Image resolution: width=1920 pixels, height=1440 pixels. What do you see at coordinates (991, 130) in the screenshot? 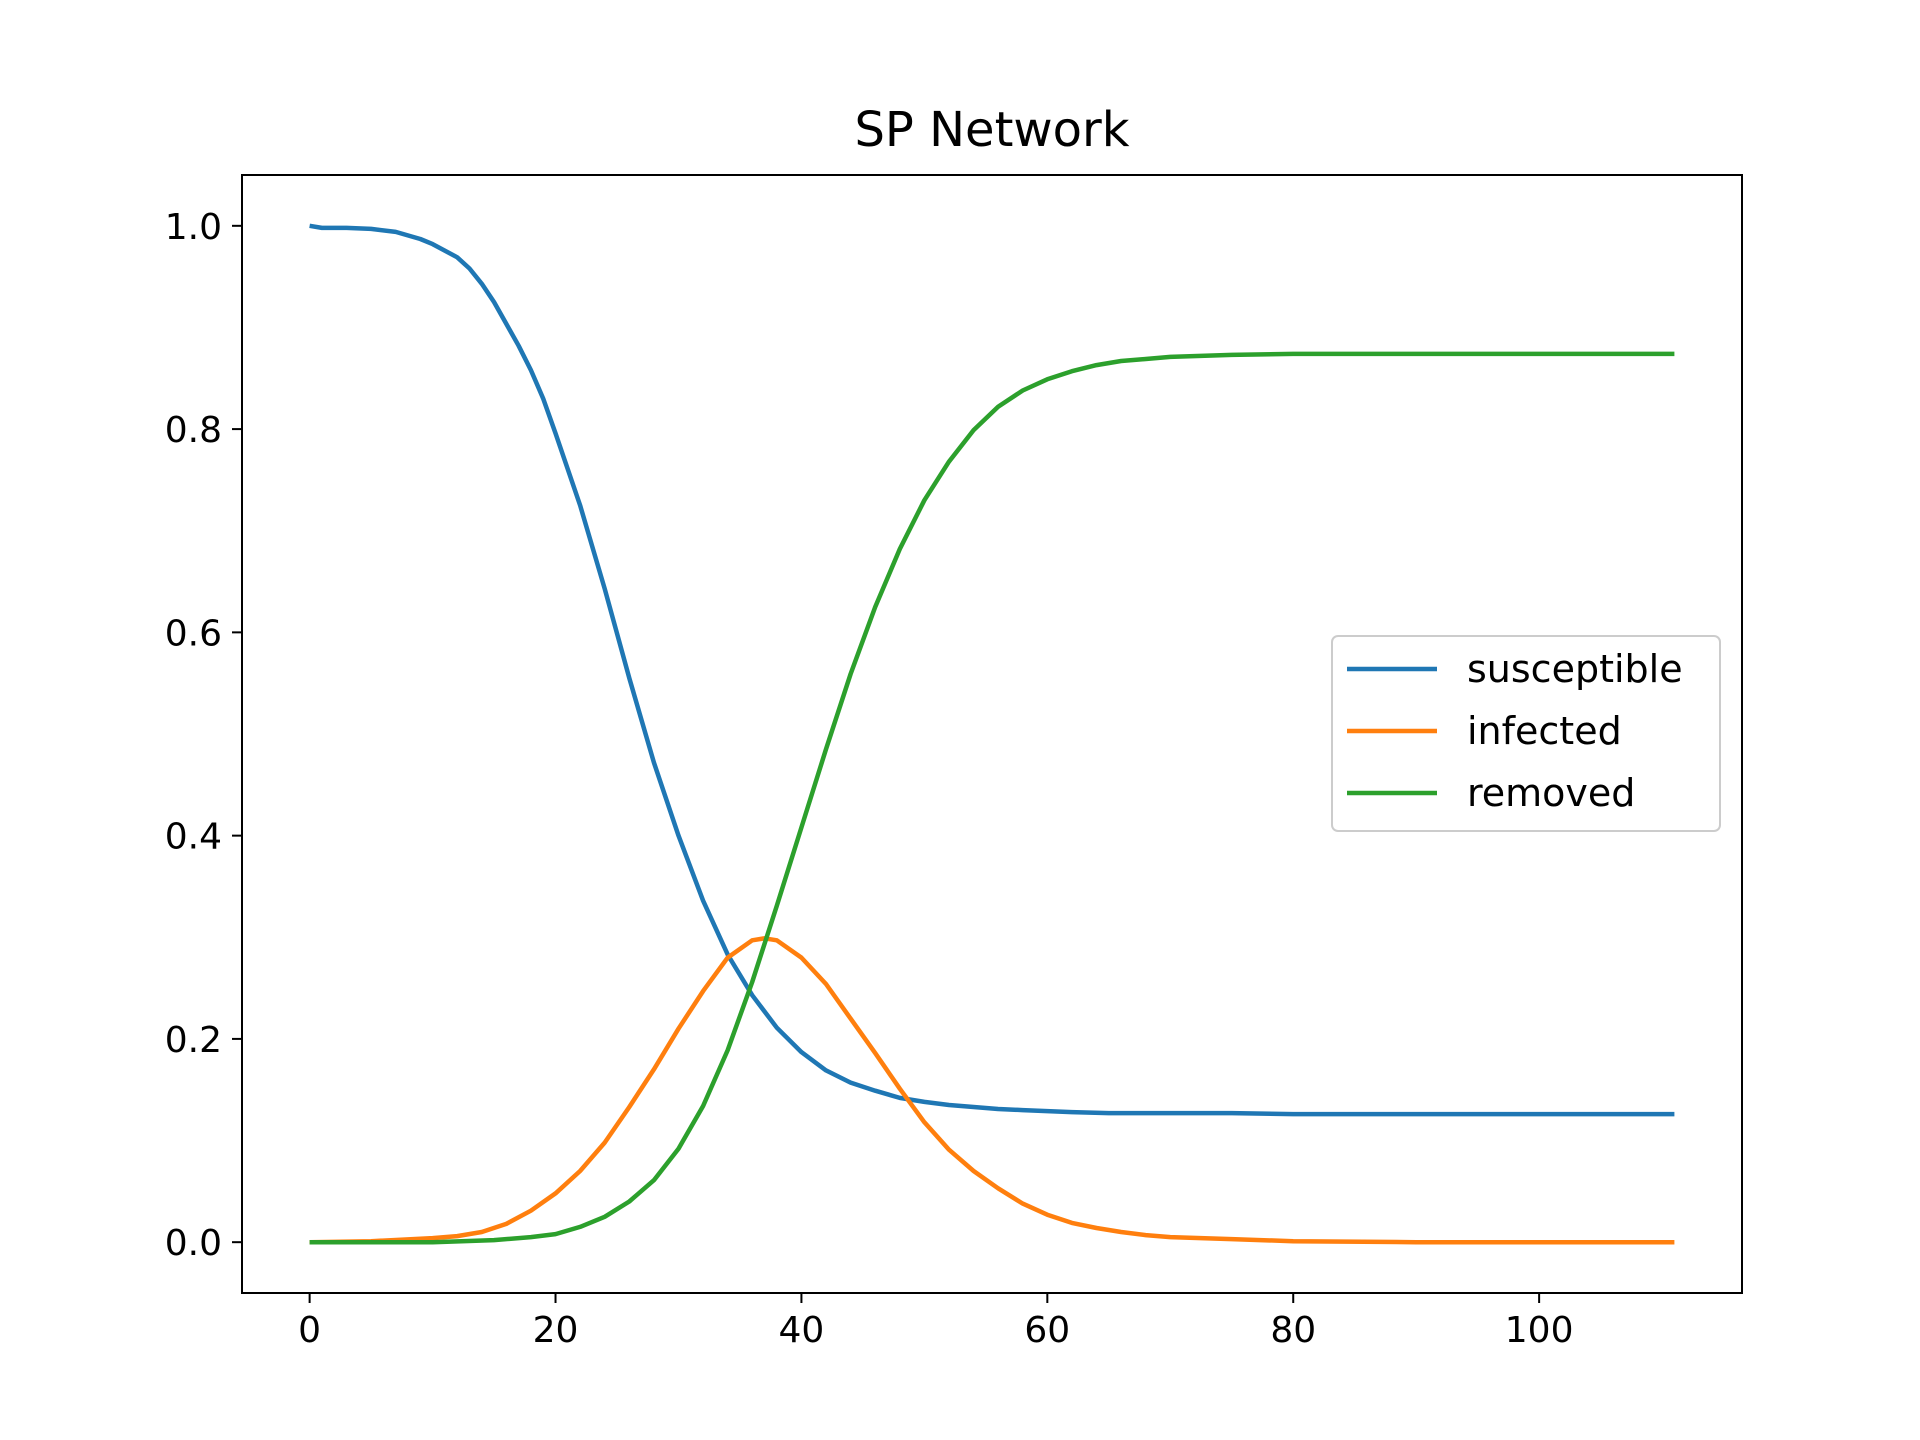
I see `chart-title: SP Network` at bounding box center [991, 130].